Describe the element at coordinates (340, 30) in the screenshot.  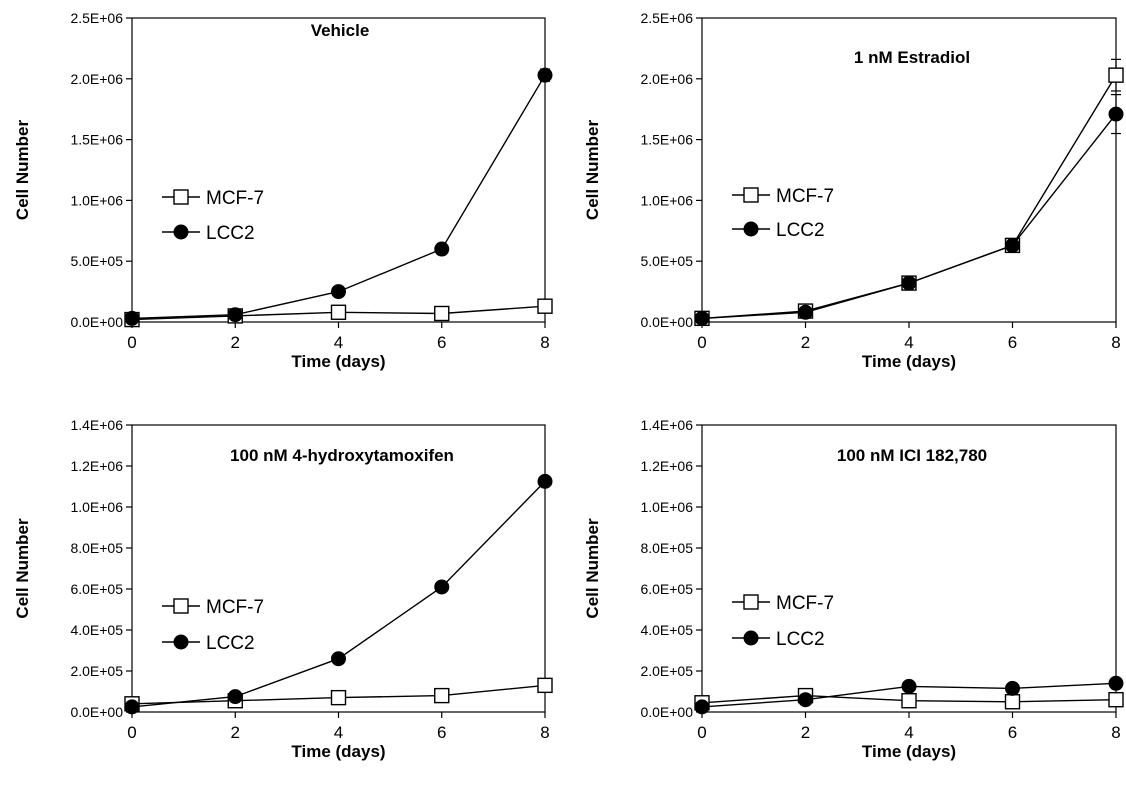
I see `panel-title: Vehicle` at that location.